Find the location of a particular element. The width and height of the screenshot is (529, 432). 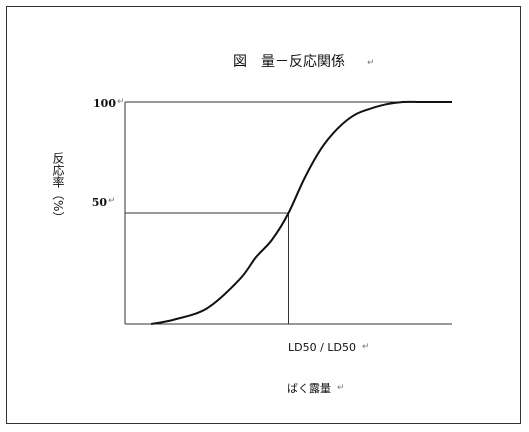

x-marker-label: LD50 / LD50 is located at coordinates (322, 347).